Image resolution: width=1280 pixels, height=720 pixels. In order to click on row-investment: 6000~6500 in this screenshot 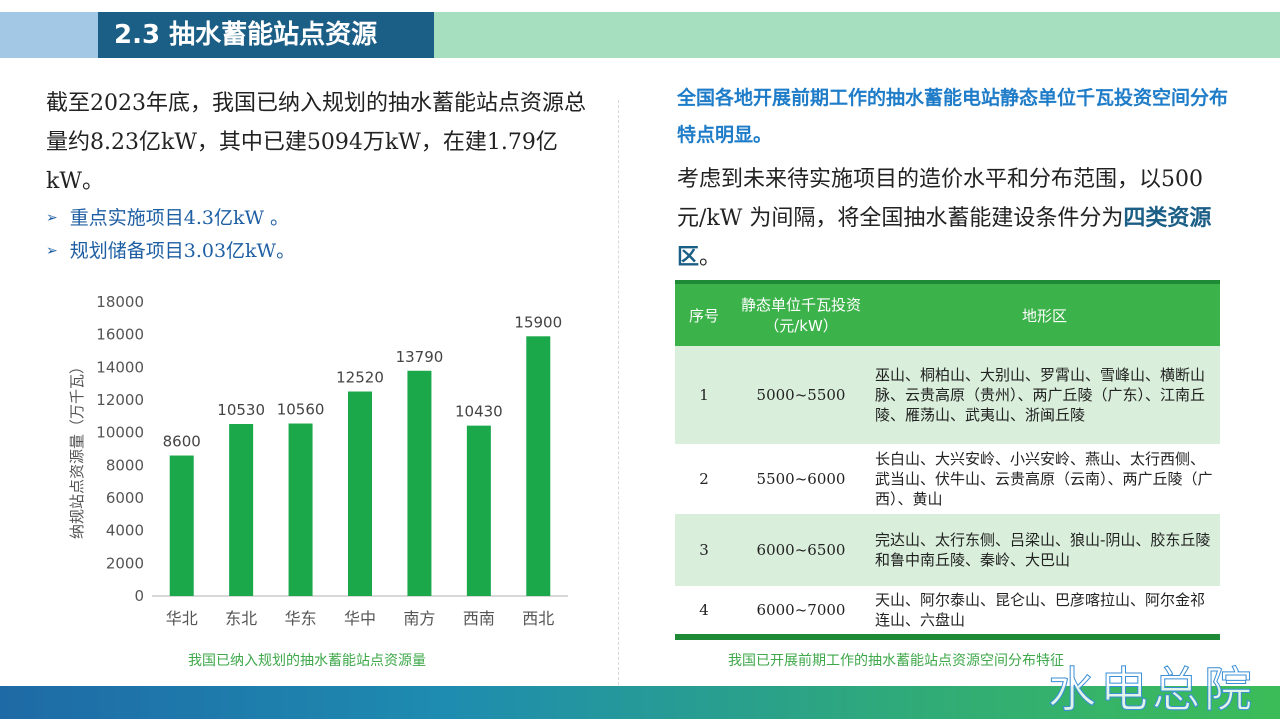, I will do `click(801, 550)`.